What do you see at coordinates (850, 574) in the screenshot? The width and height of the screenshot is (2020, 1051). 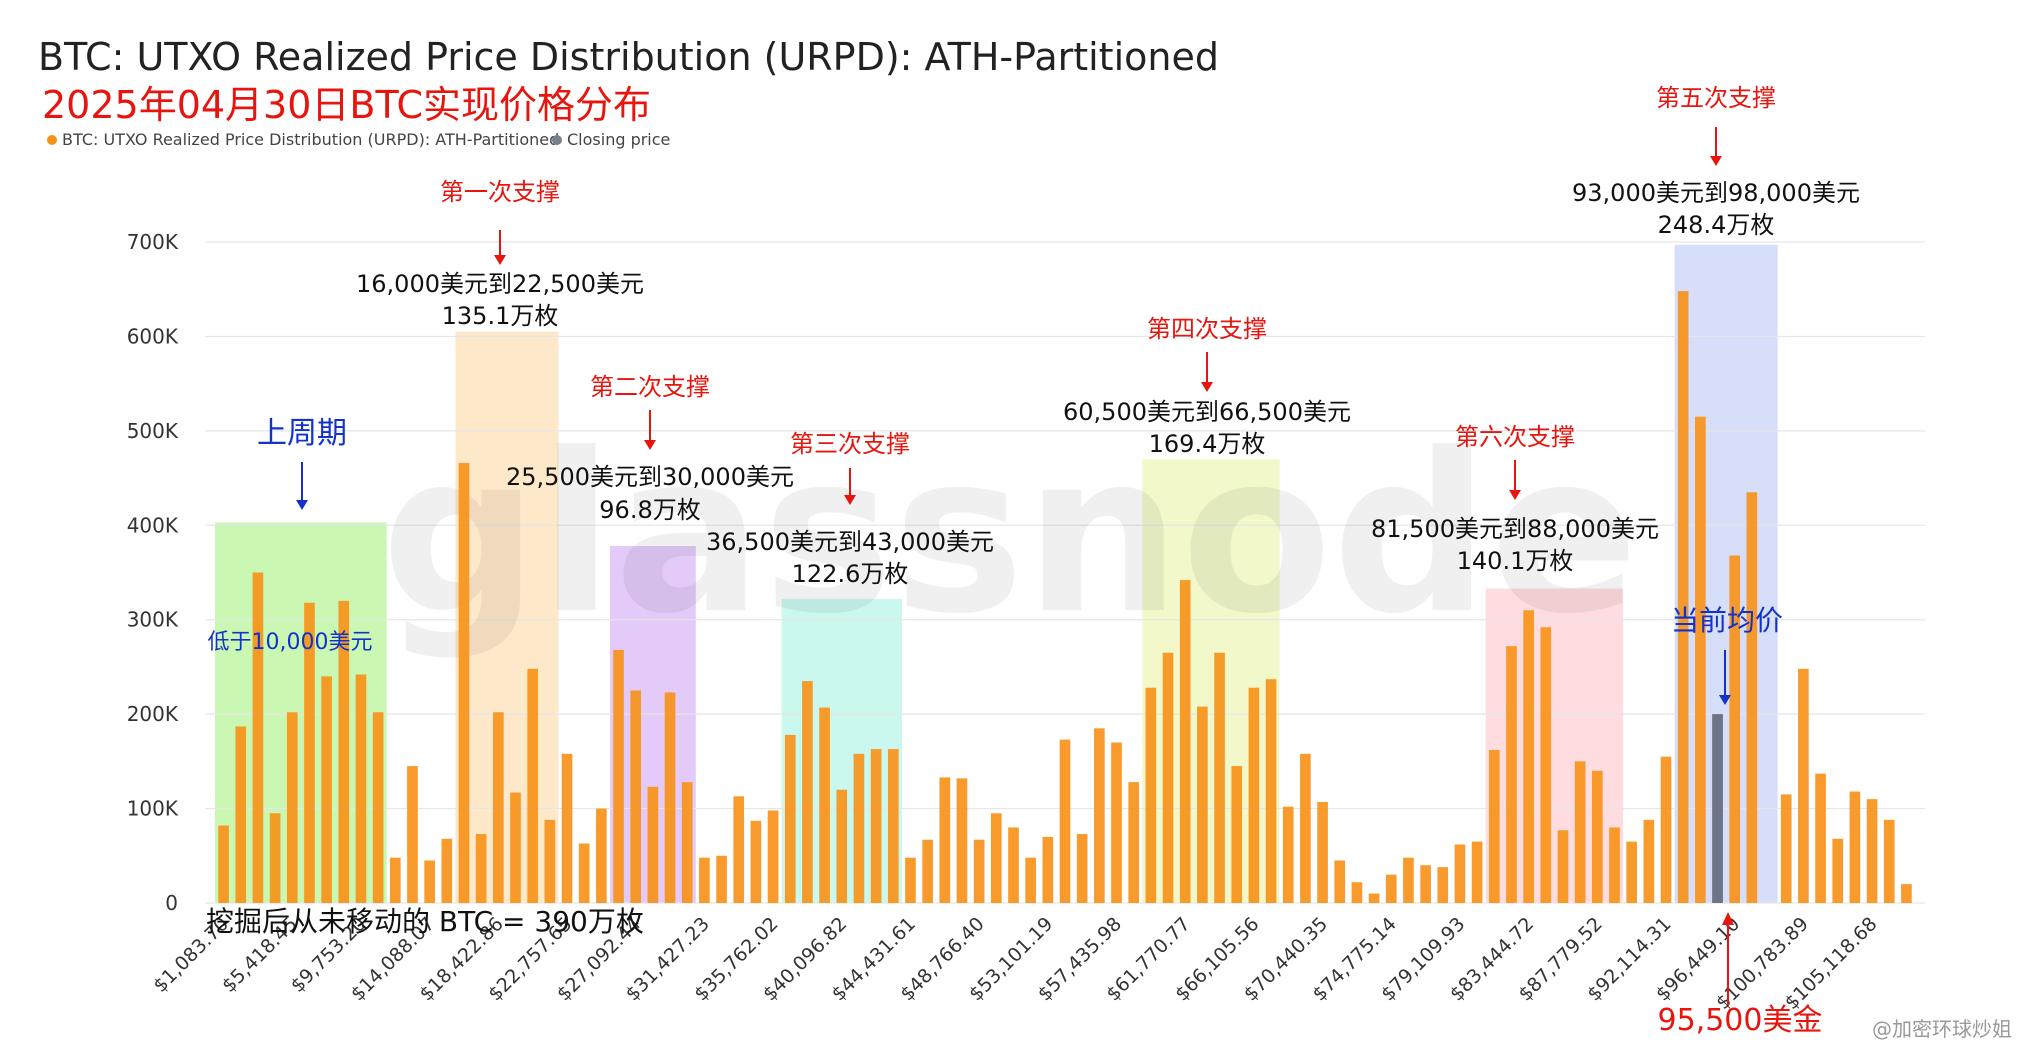 I see `annotation-support3-amount: 122.6万枚` at bounding box center [850, 574].